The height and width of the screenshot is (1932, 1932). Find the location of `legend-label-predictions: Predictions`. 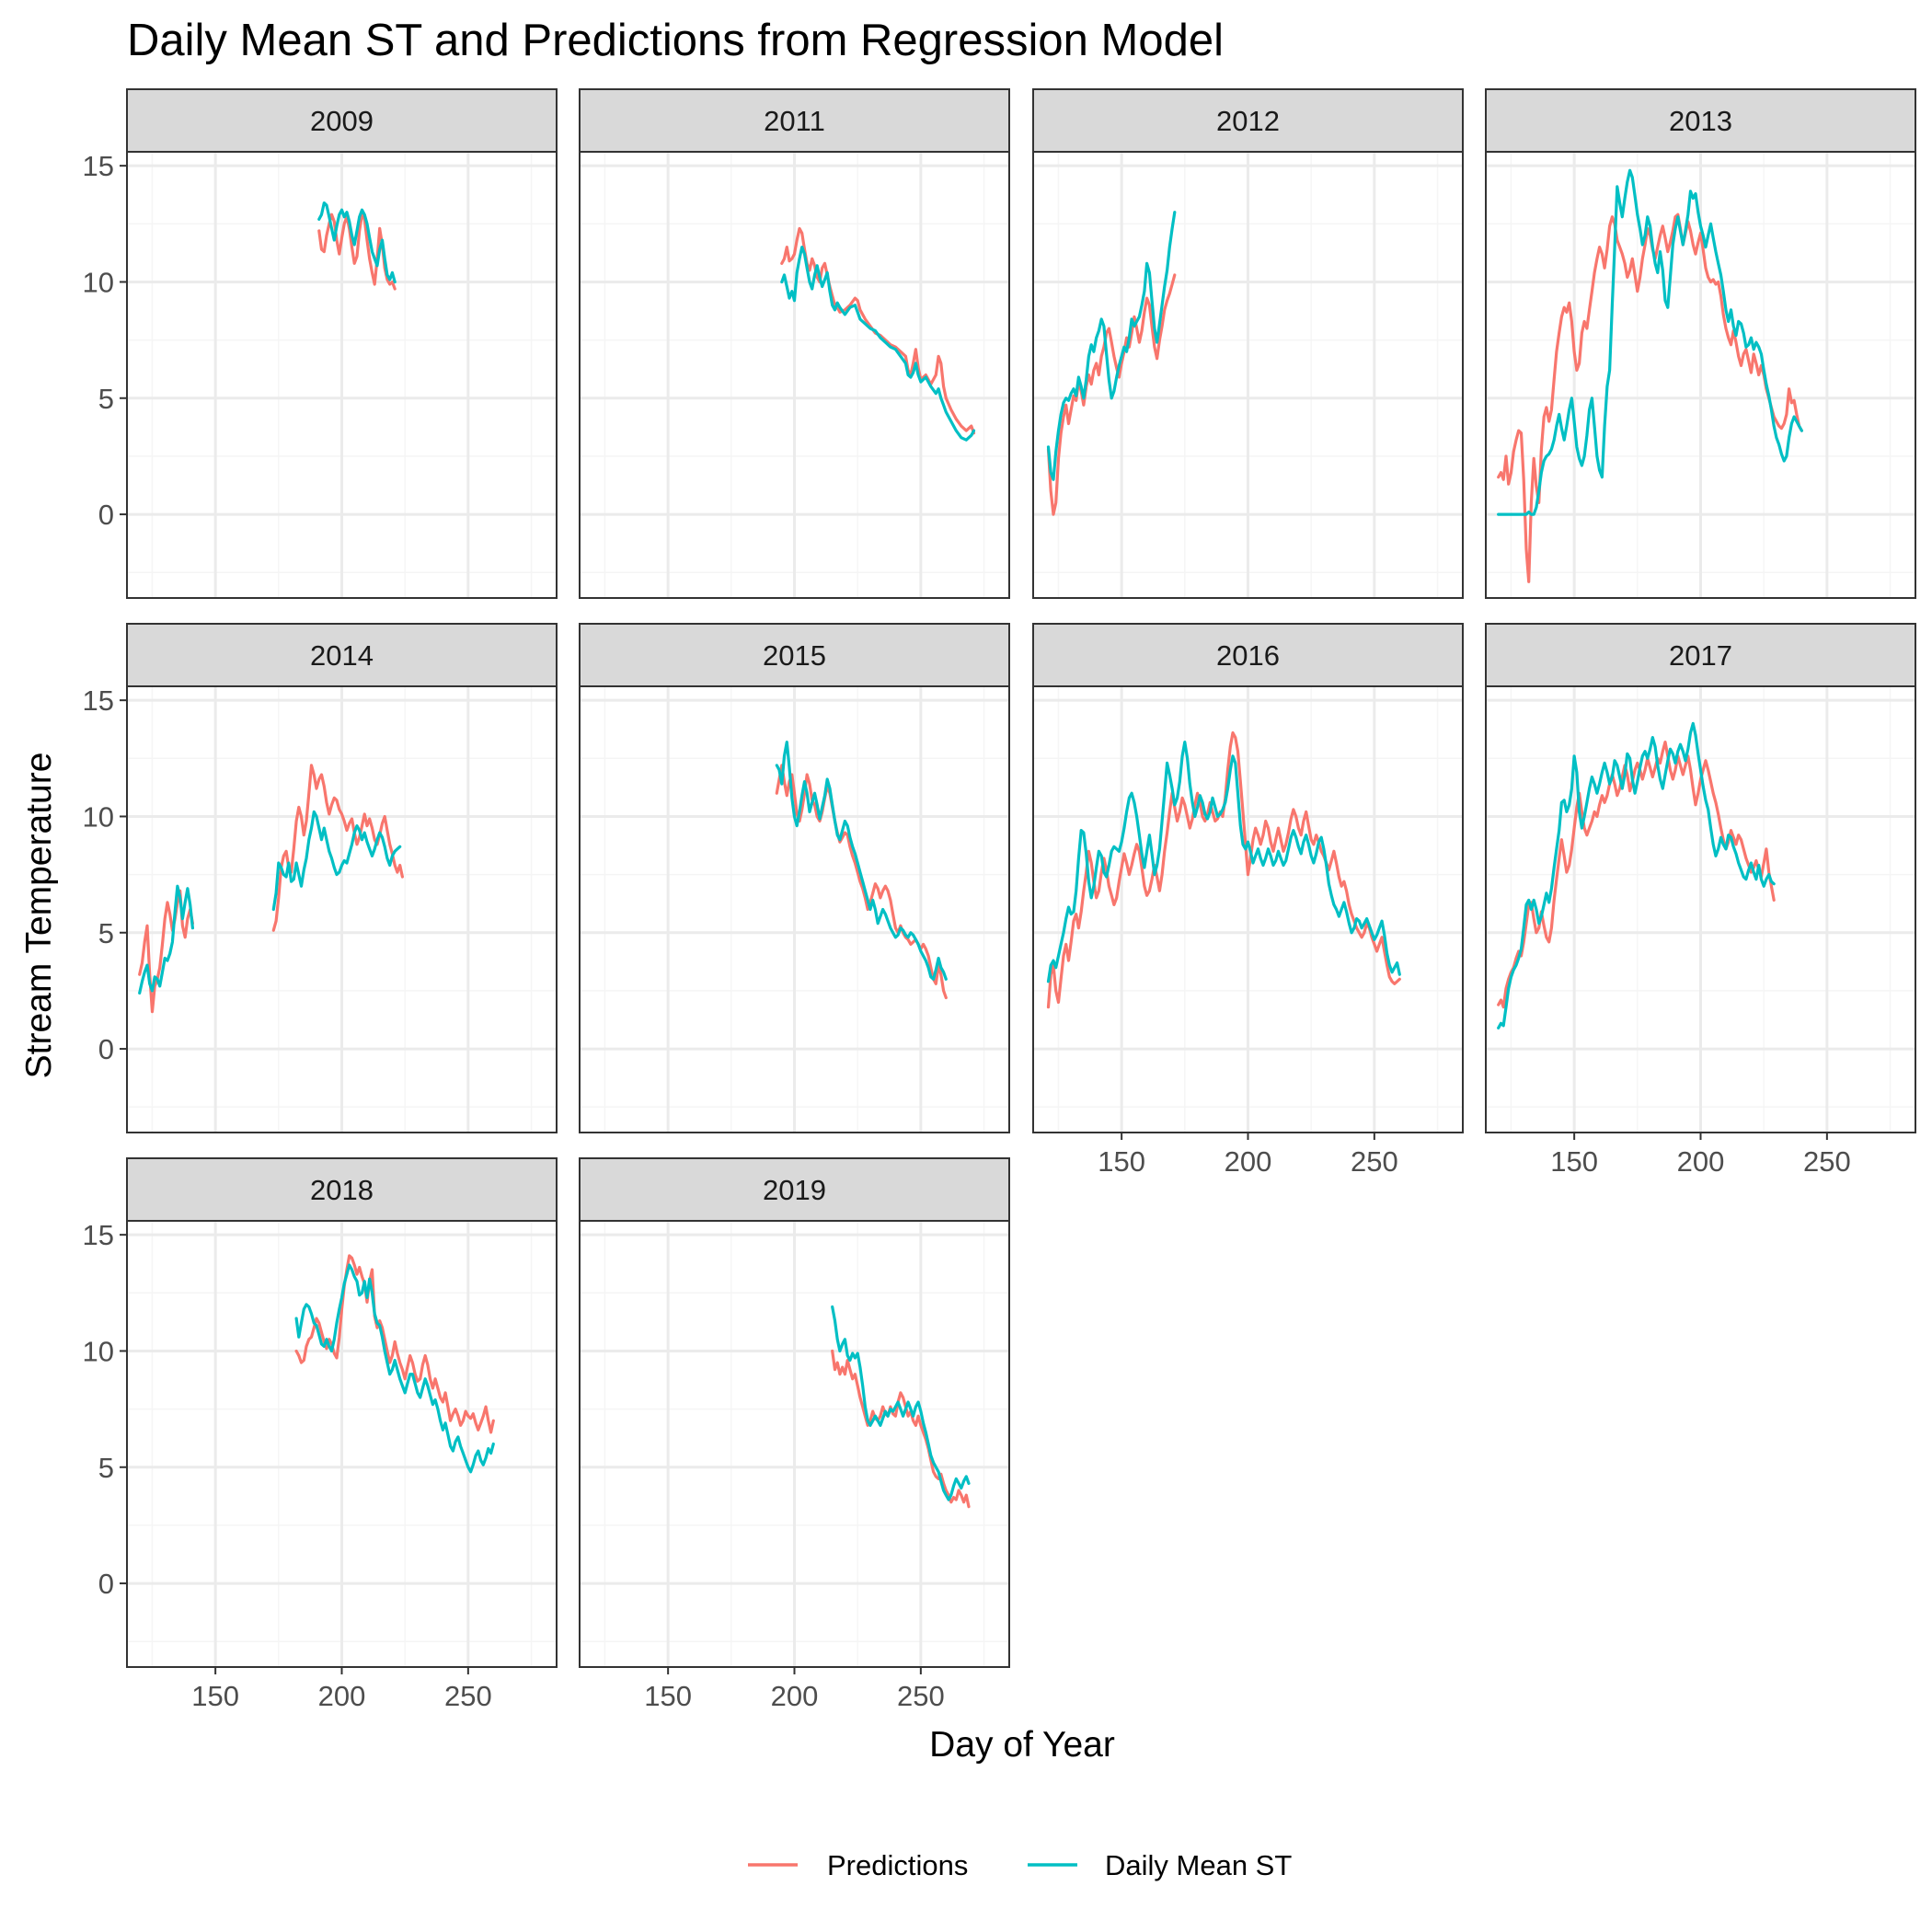

legend-label-predictions: Predictions is located at coordinates (897, 1865).